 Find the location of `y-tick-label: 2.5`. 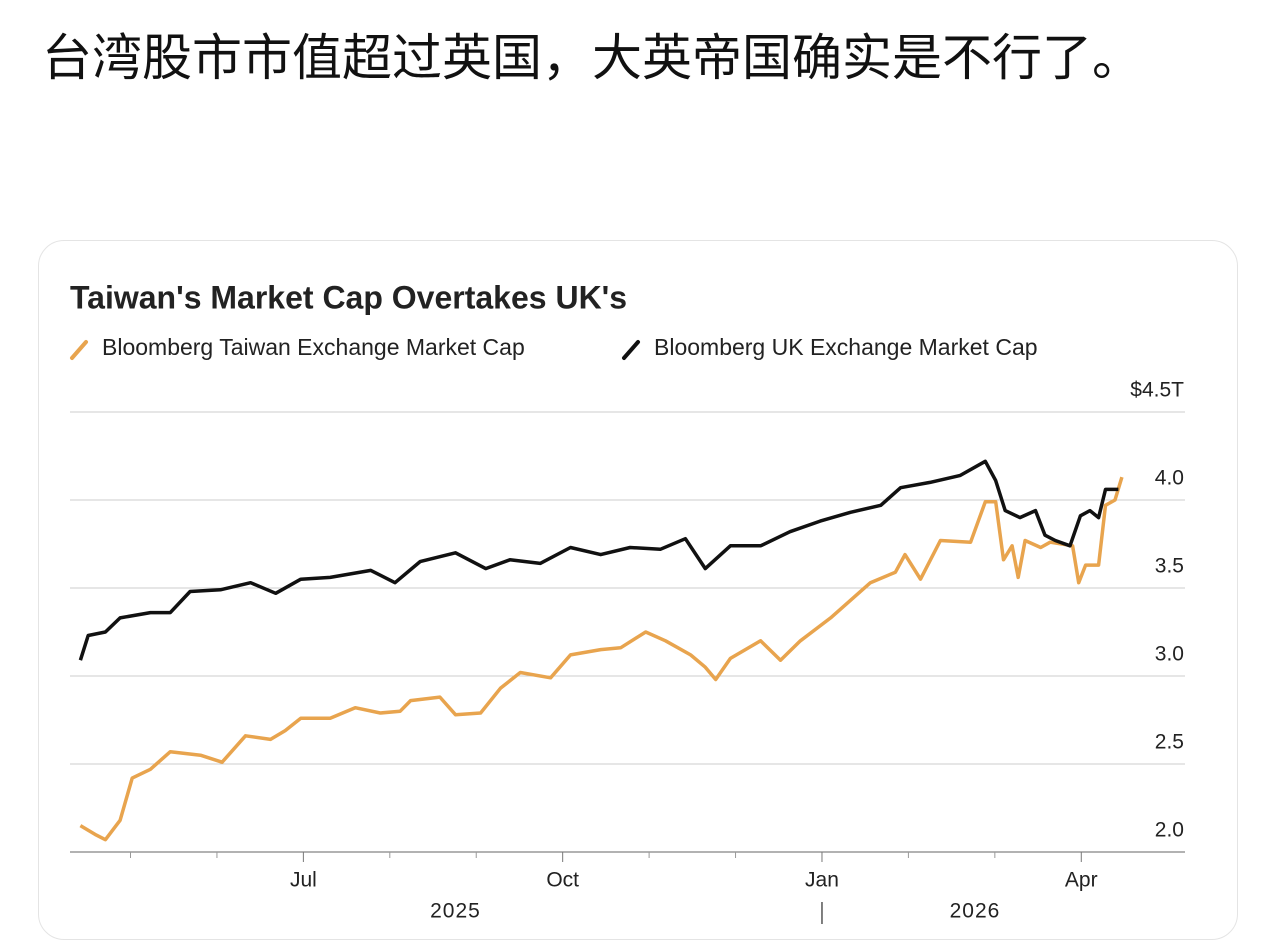

y-tick-label: 2.5 is located at coordinates (1169, 742).